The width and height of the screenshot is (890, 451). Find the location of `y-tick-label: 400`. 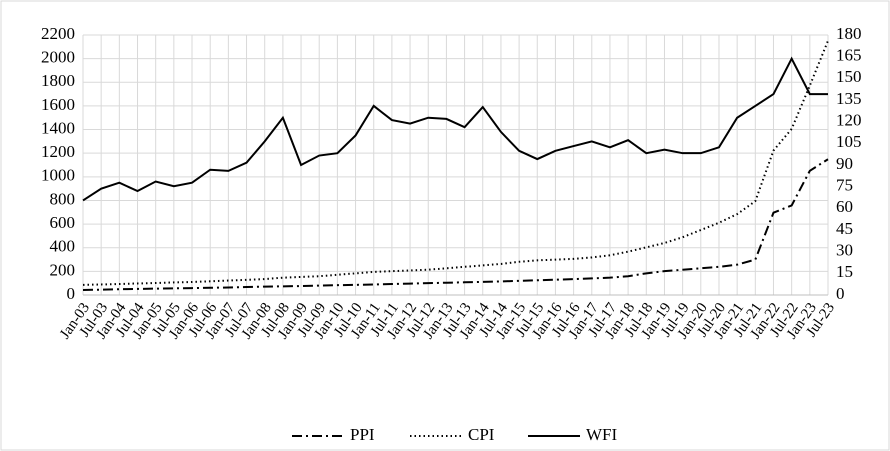

y-tick-label: 400 is located at coordinates (63, 246).